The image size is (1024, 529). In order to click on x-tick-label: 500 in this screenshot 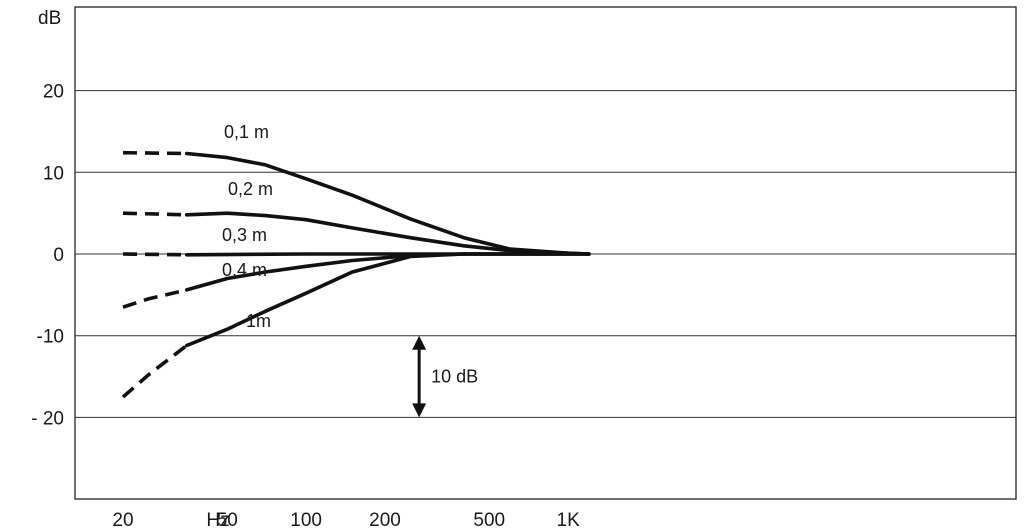, I will do `click(489, 519)`.